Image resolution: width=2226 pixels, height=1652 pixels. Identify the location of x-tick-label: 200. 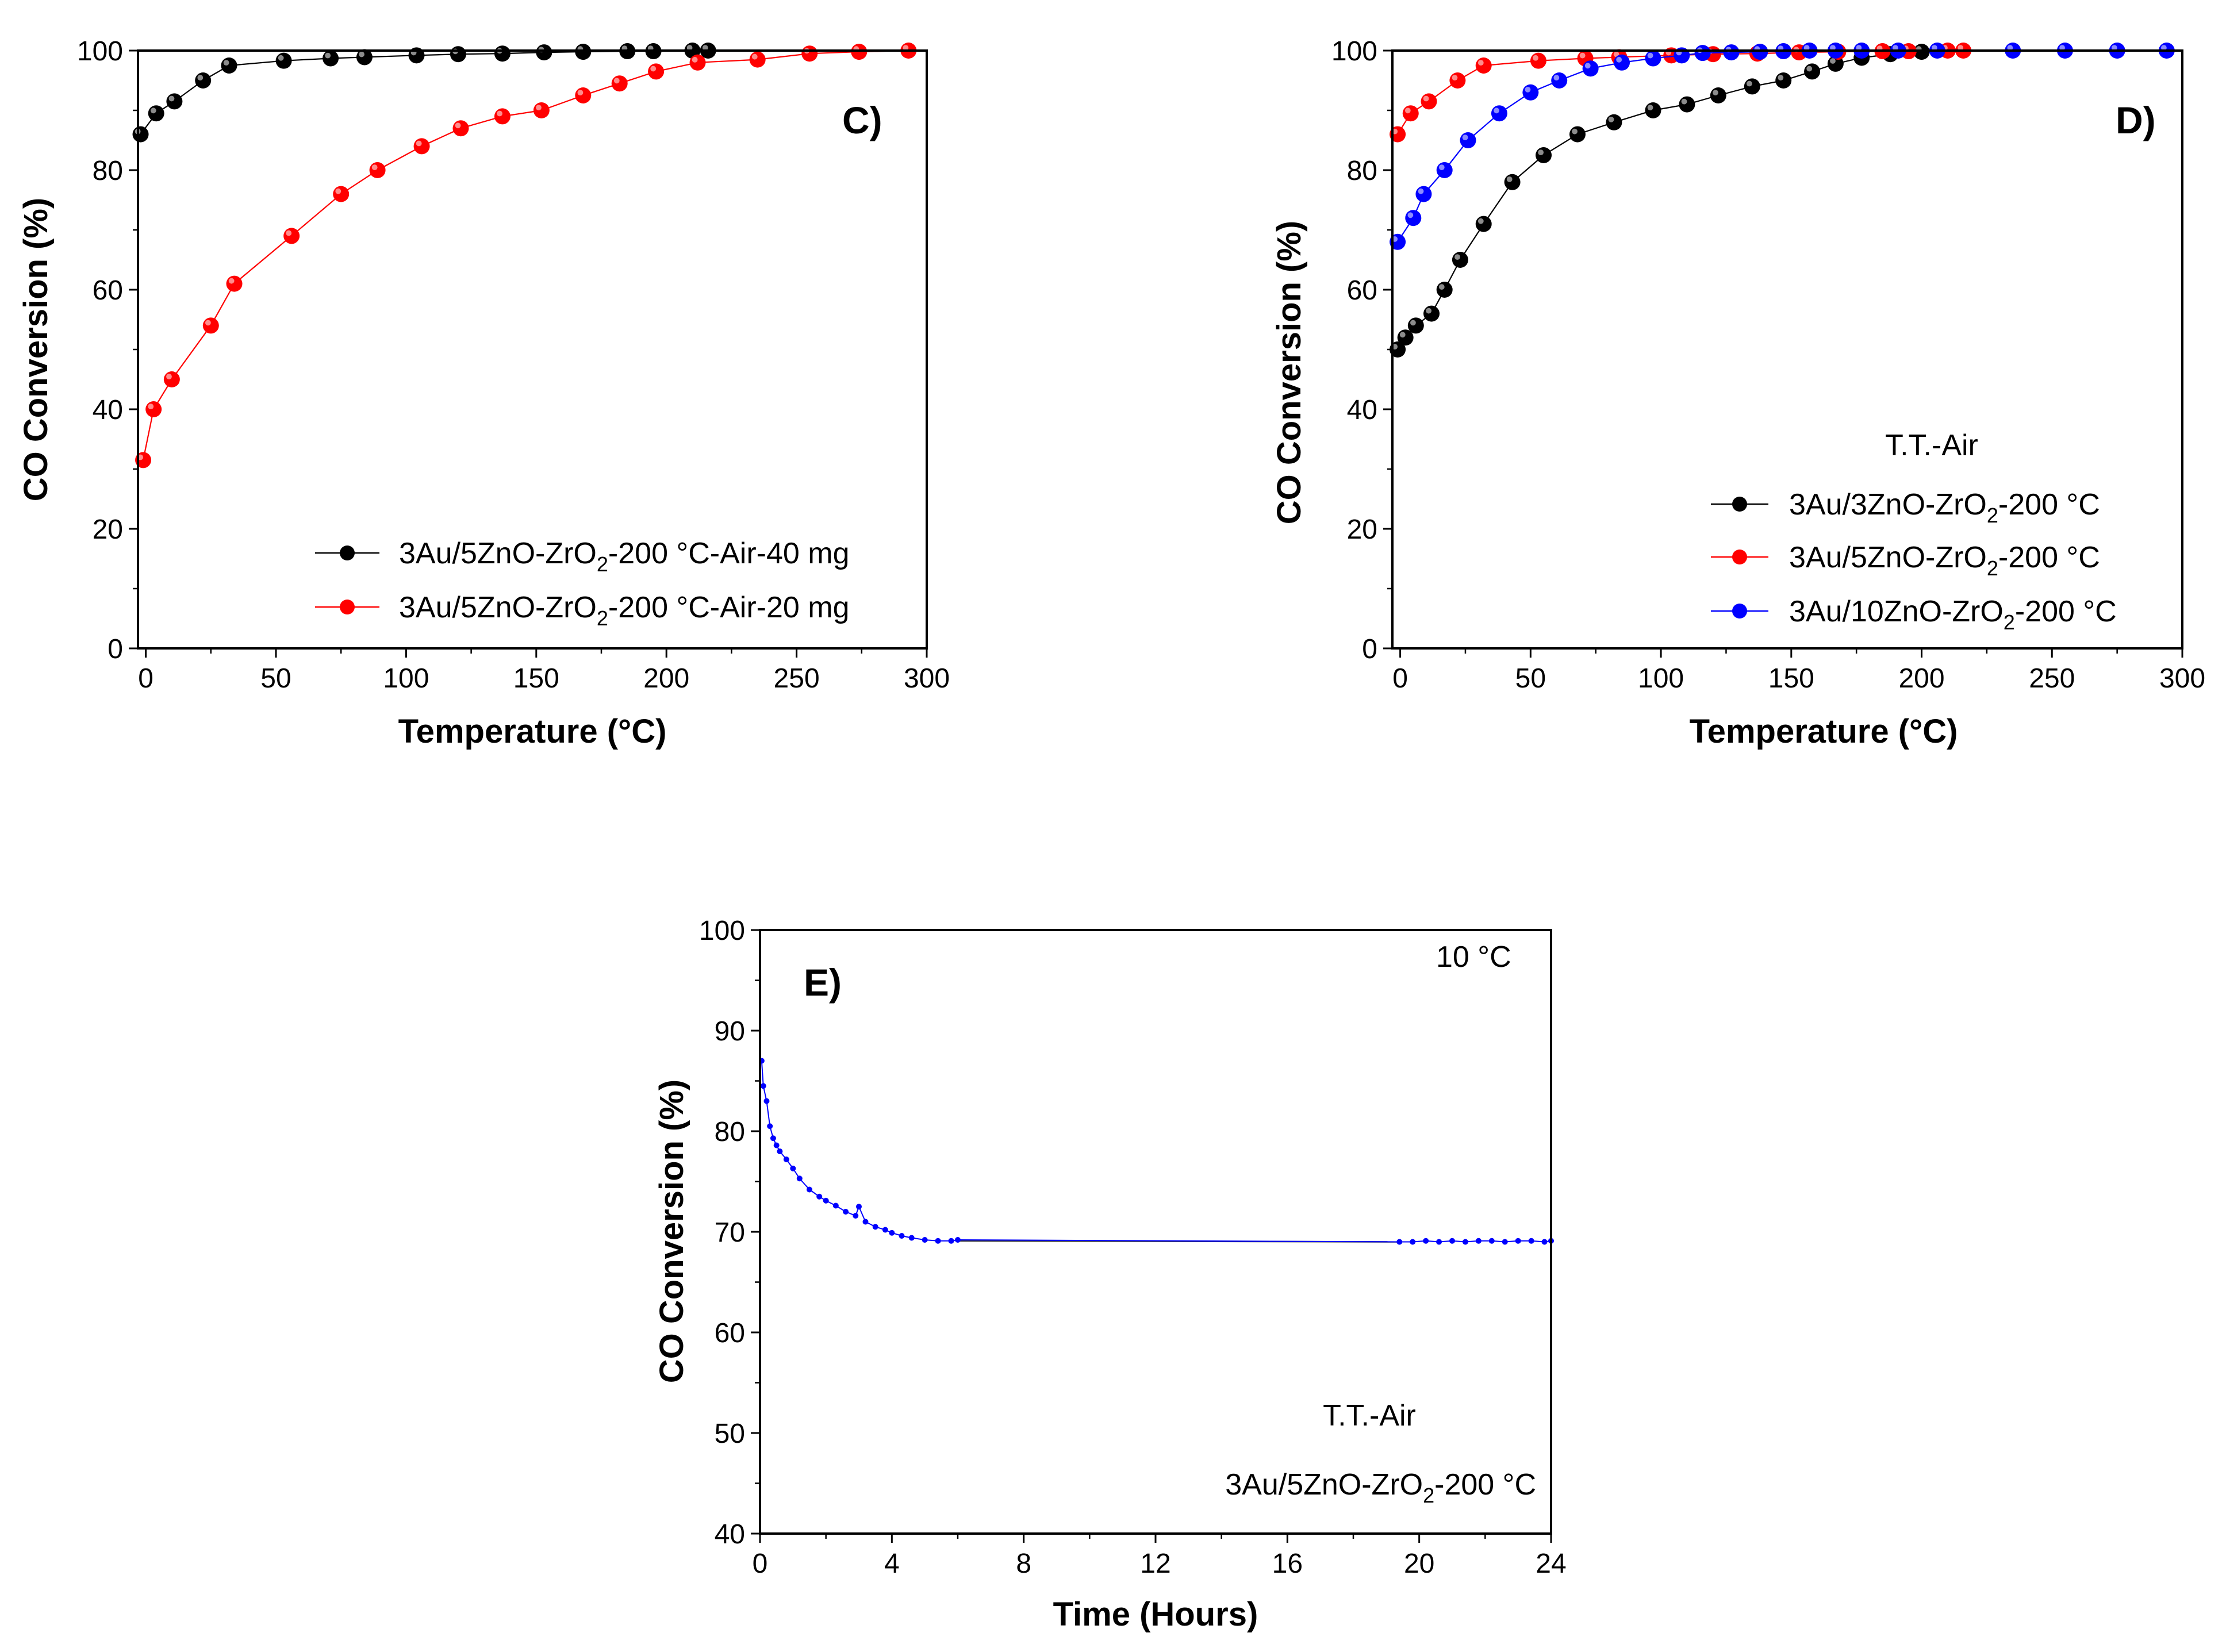
(1921, 678).